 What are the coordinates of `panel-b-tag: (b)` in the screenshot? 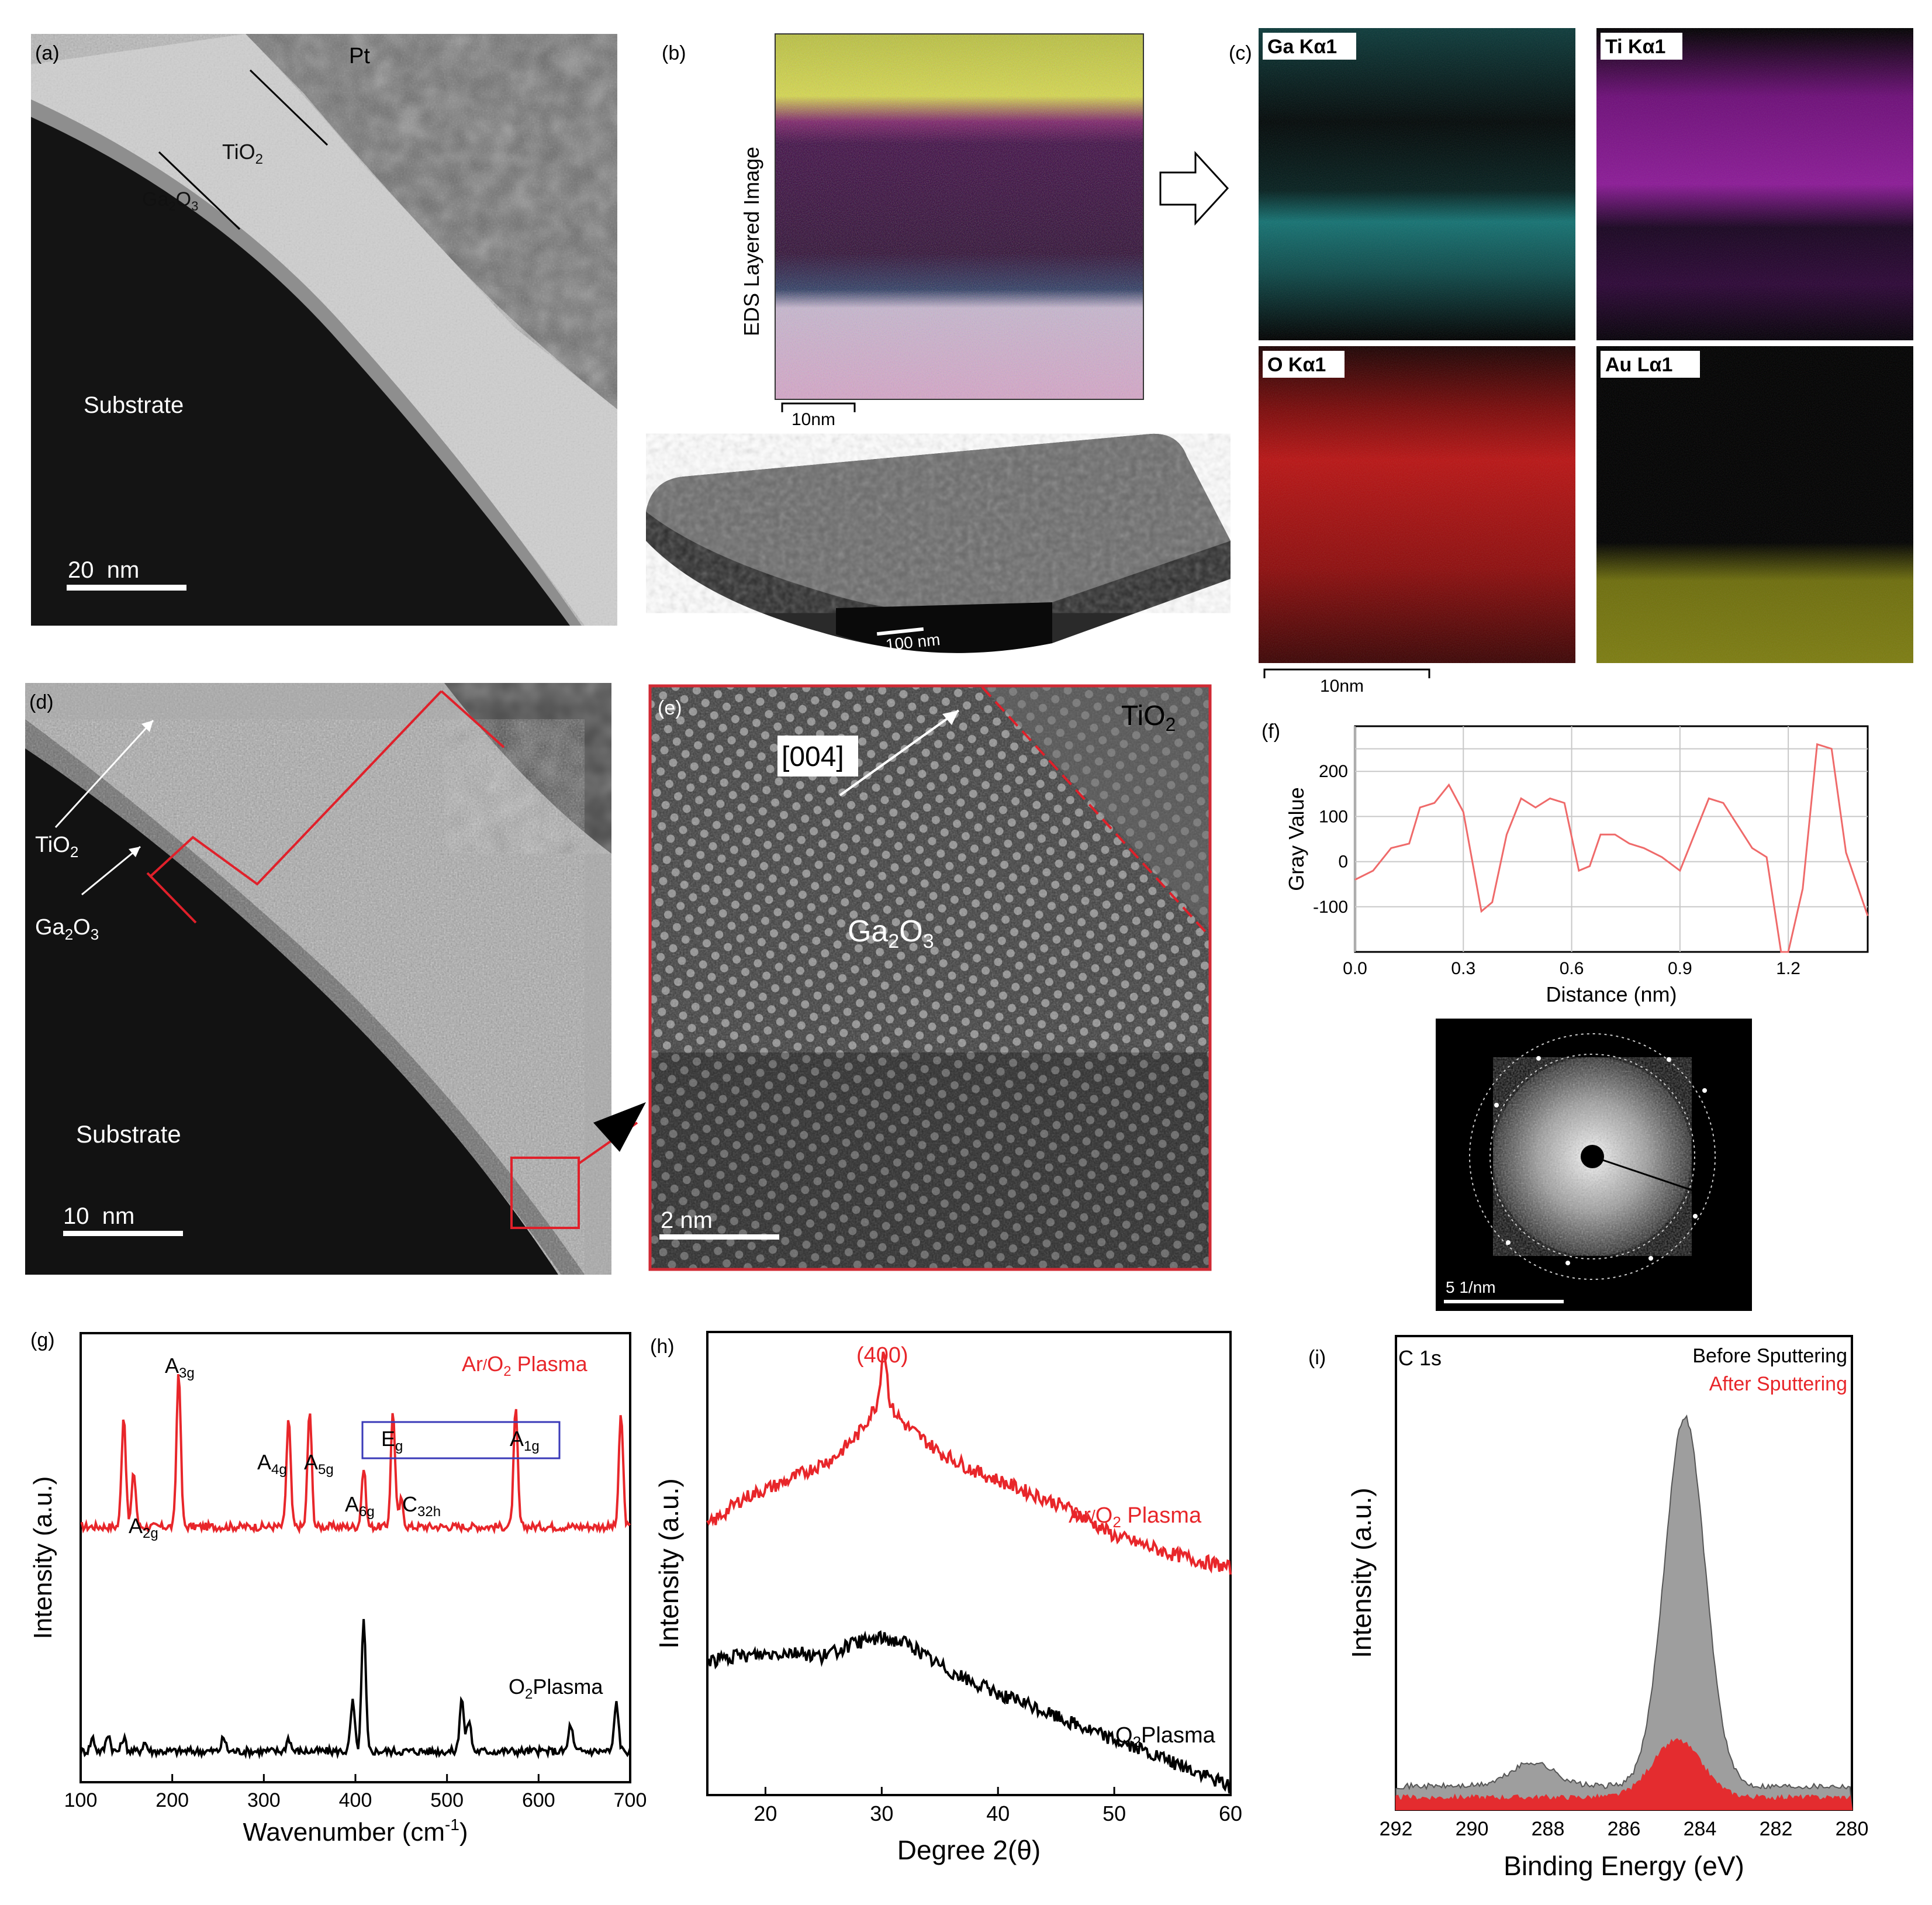 It's located at (674, 53).